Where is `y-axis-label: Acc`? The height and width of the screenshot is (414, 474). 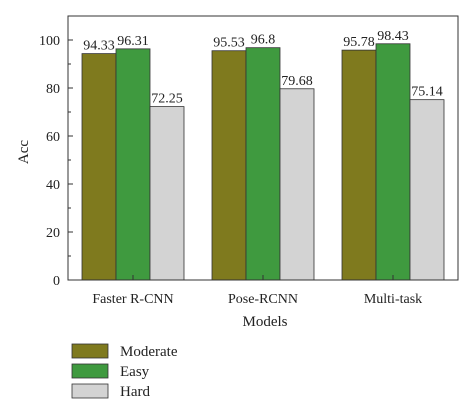 y-axis-label: Acc is located at coordinates (24, 152).